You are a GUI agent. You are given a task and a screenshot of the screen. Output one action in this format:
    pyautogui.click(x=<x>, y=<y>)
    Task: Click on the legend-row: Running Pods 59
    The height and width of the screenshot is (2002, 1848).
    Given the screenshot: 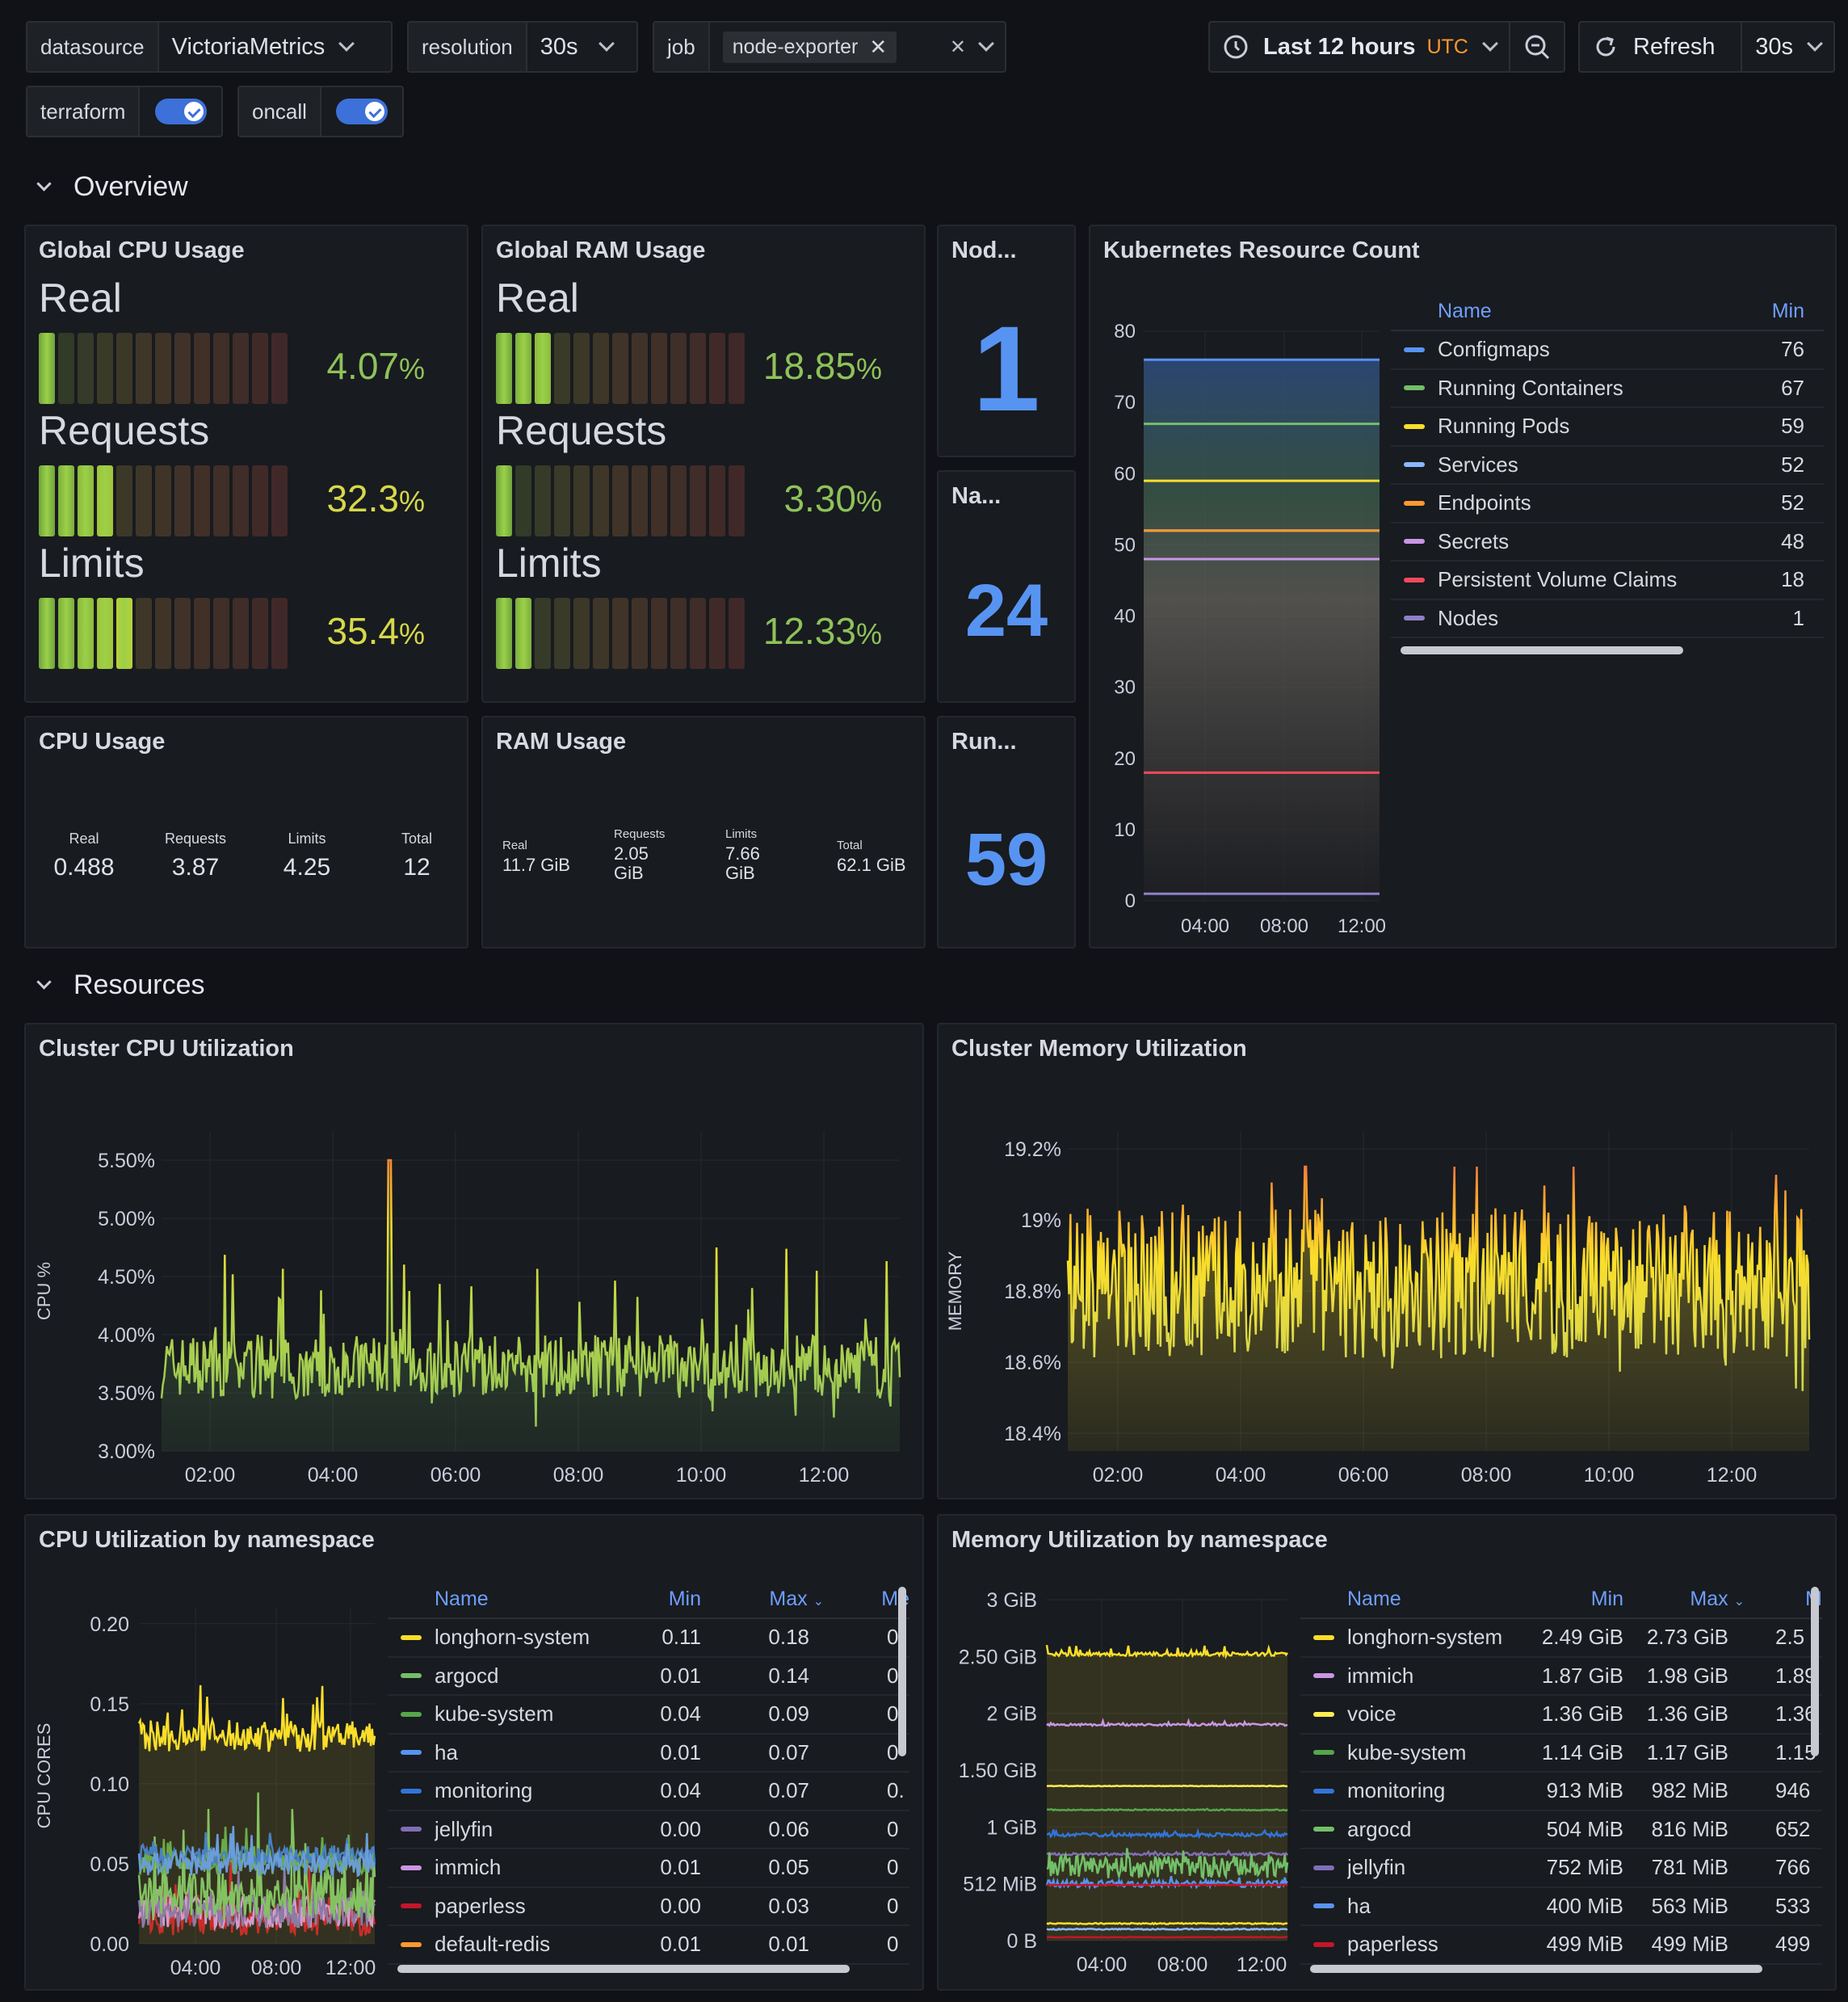 What is the action you would take?
    pyautogui.click(x=1608, y=427)
    